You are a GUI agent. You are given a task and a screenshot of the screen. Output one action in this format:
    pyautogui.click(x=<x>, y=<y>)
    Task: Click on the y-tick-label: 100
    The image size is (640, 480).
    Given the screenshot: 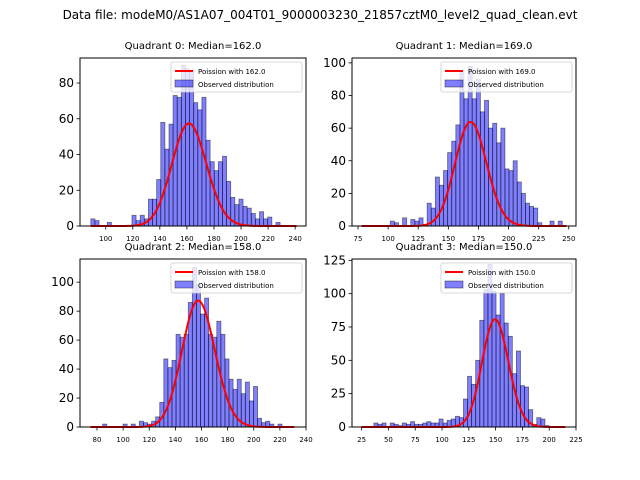 What is the action you would take?
    pyautogui.click(x=334, y=63)
    